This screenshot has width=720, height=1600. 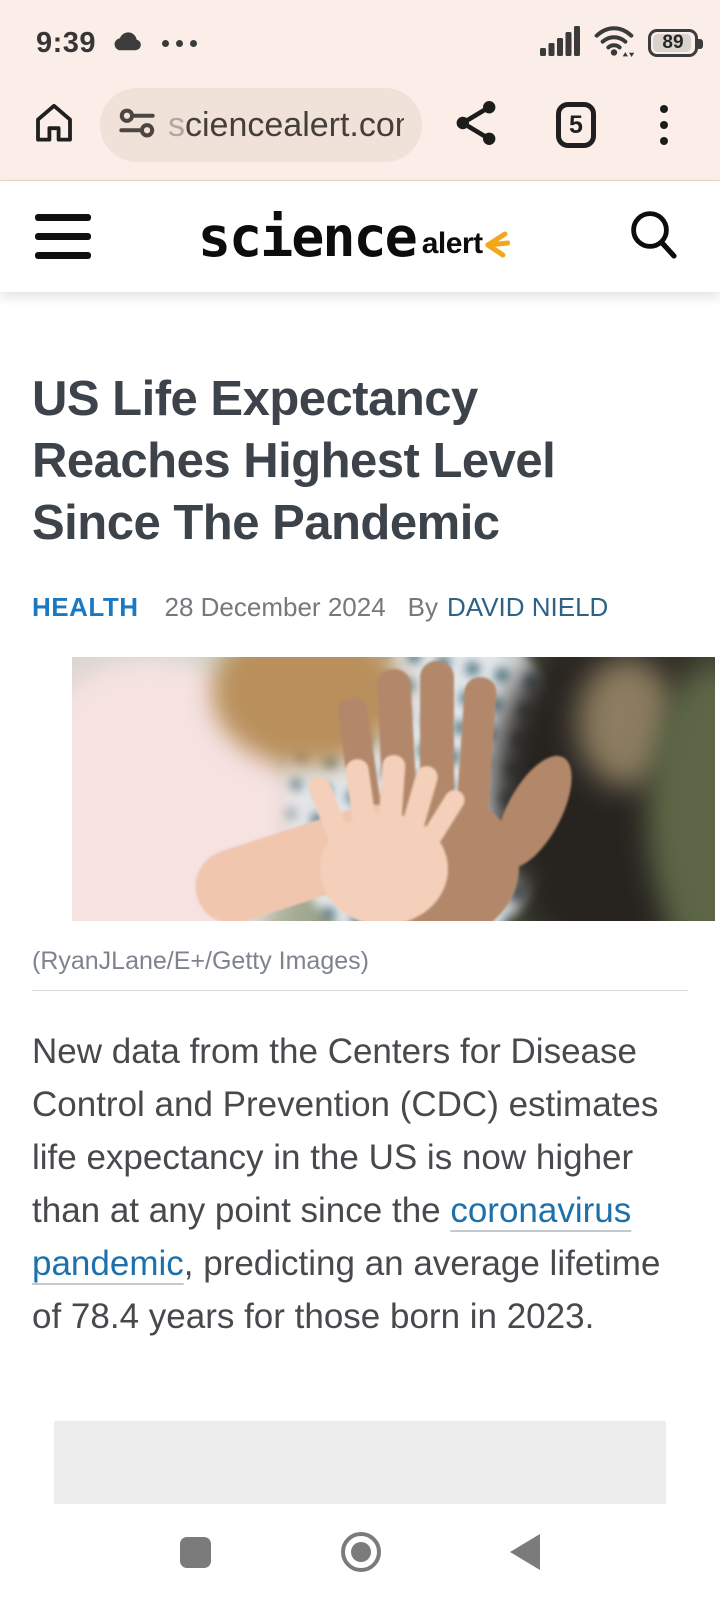 I want to click on battery-percent: 89, so click(x=673, y=42).